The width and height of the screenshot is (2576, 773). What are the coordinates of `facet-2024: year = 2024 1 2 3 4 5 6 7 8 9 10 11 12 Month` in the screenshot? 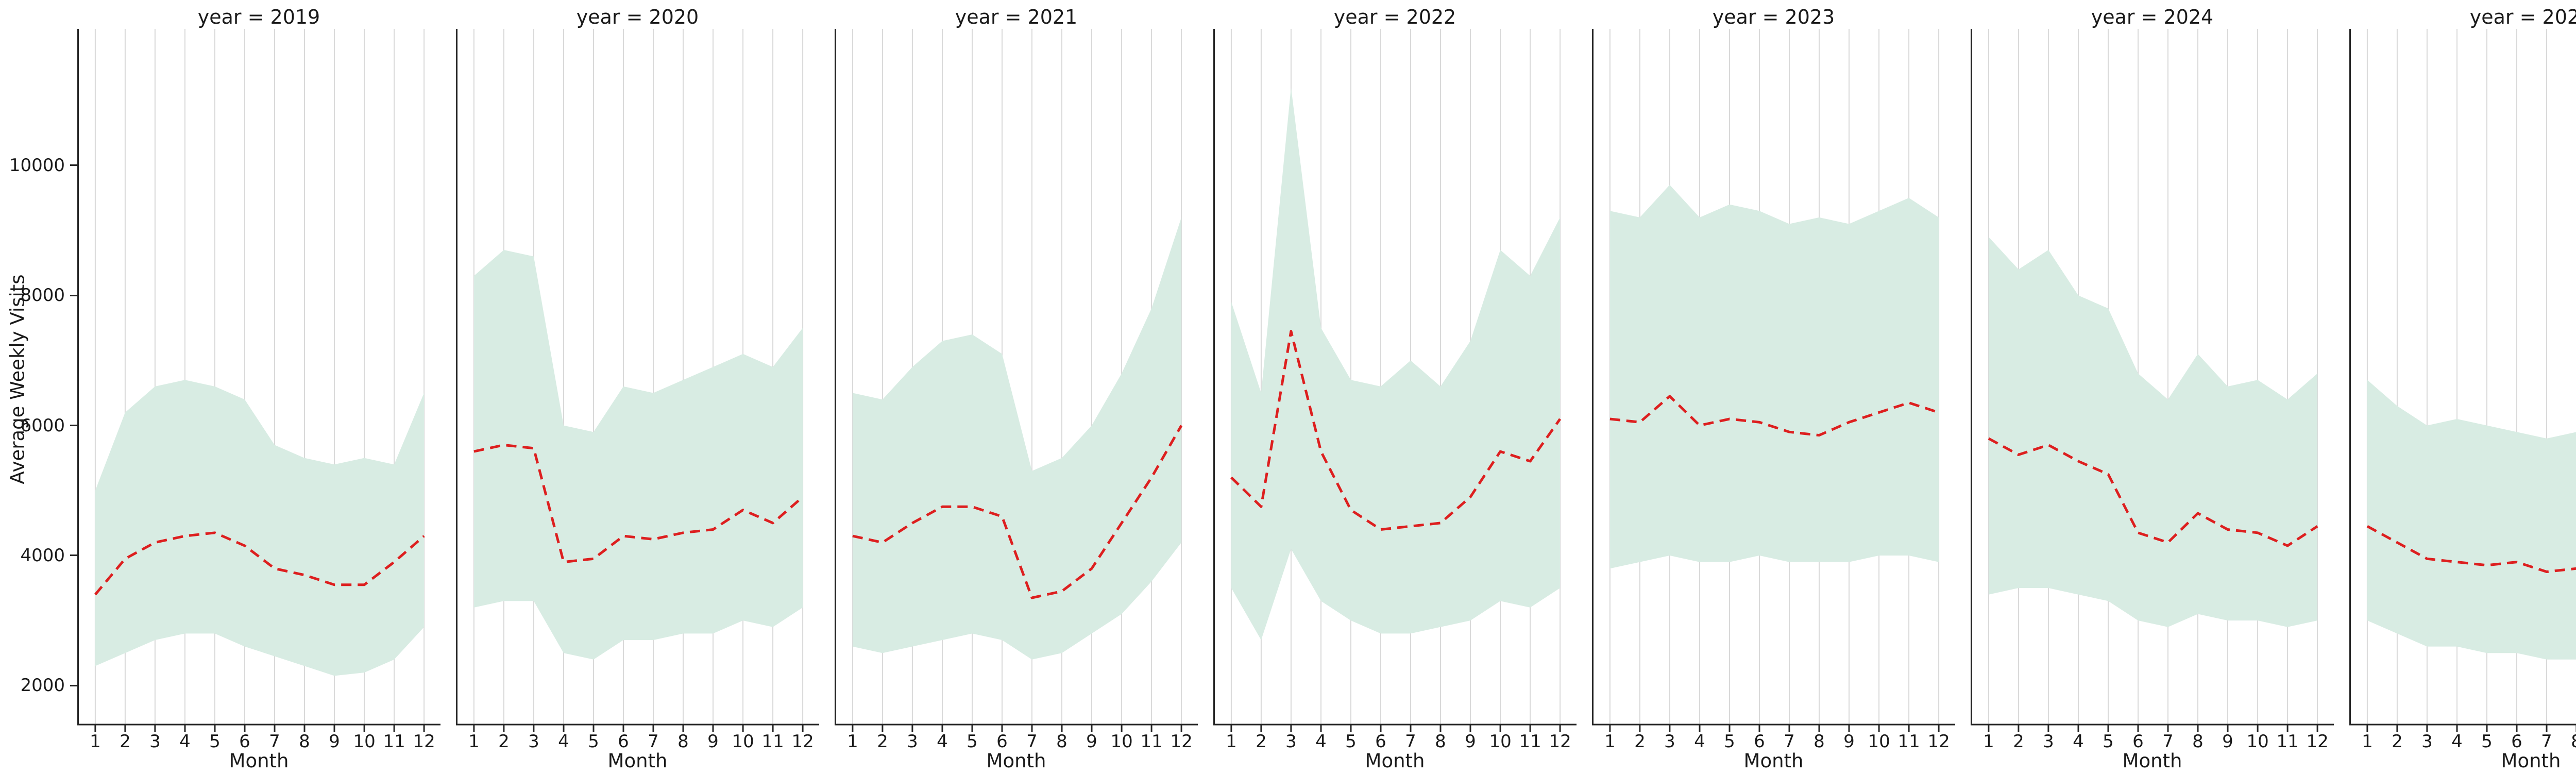 It's located at (2152, 386).